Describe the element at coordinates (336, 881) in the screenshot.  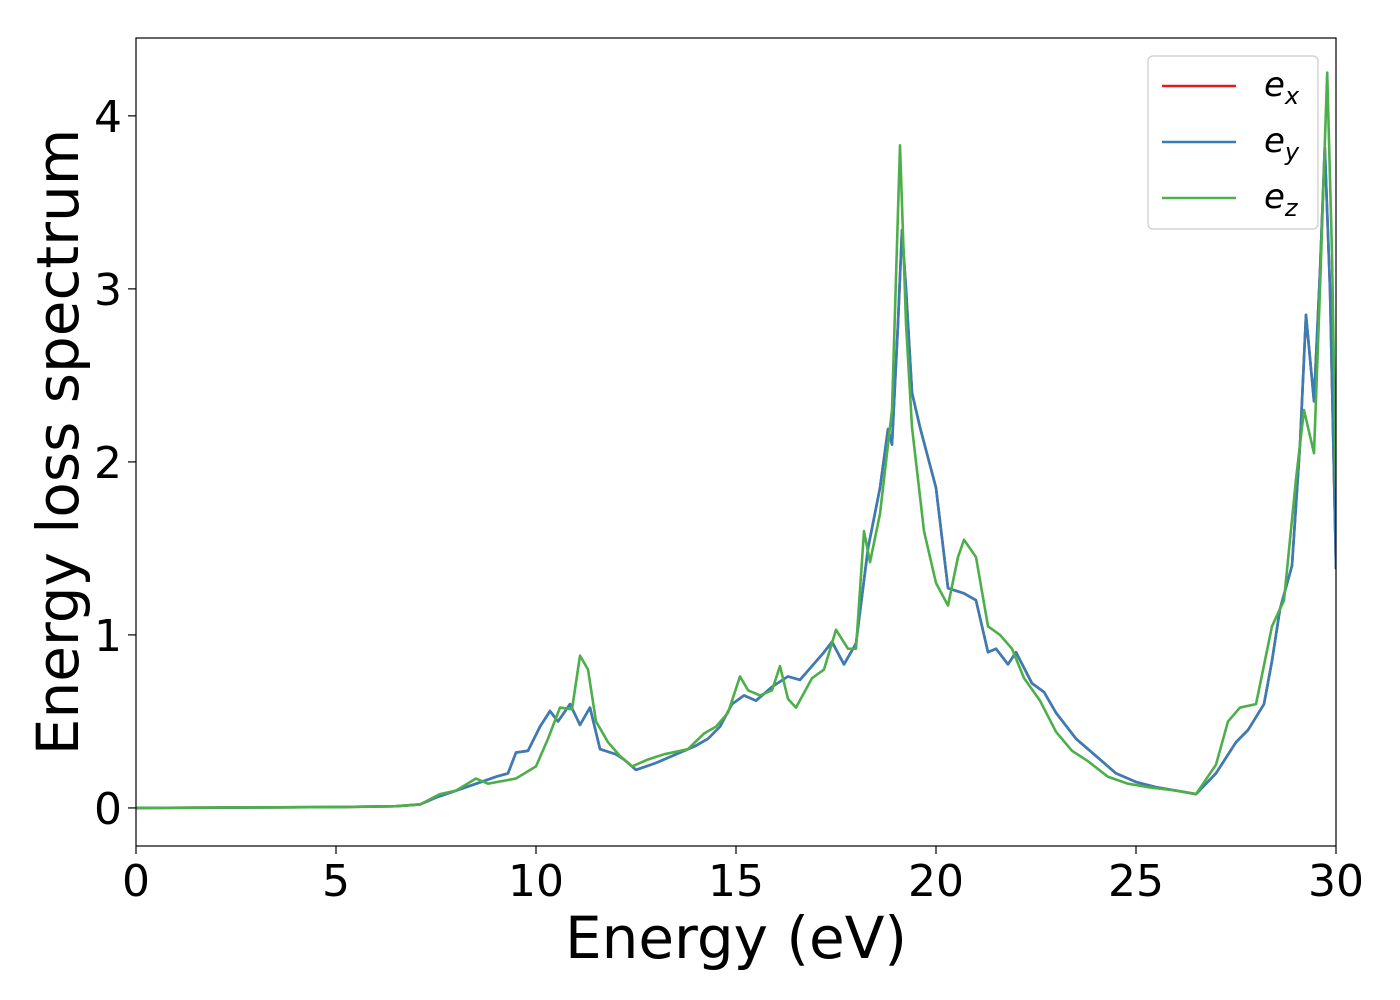
I see `x-tick-label: 5` at that location.